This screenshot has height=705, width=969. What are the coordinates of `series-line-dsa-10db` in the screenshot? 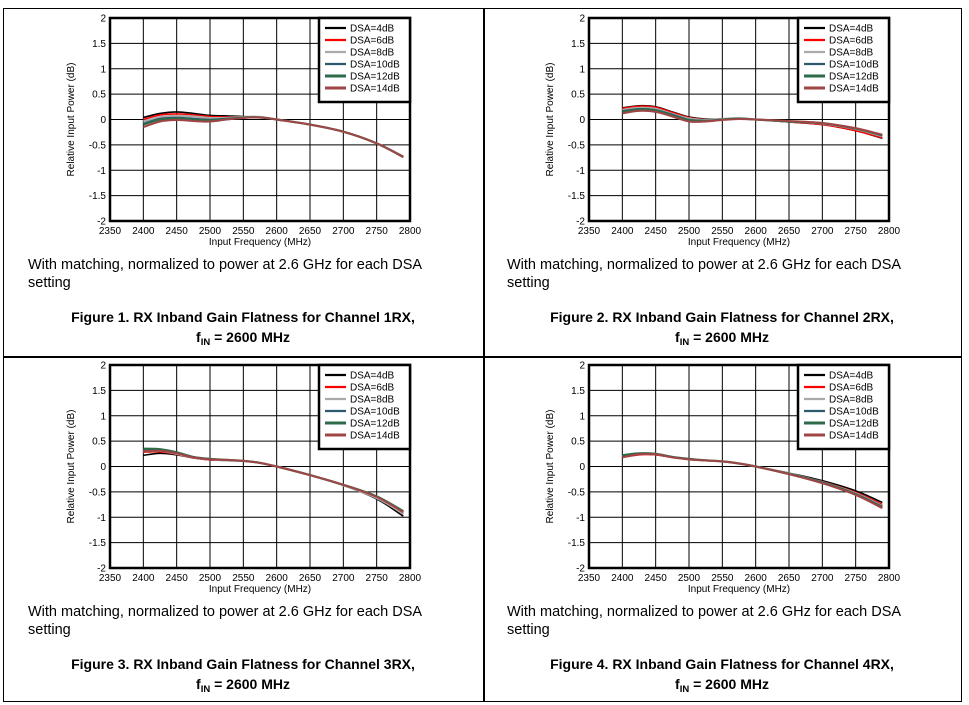 It's located at (273, 137).